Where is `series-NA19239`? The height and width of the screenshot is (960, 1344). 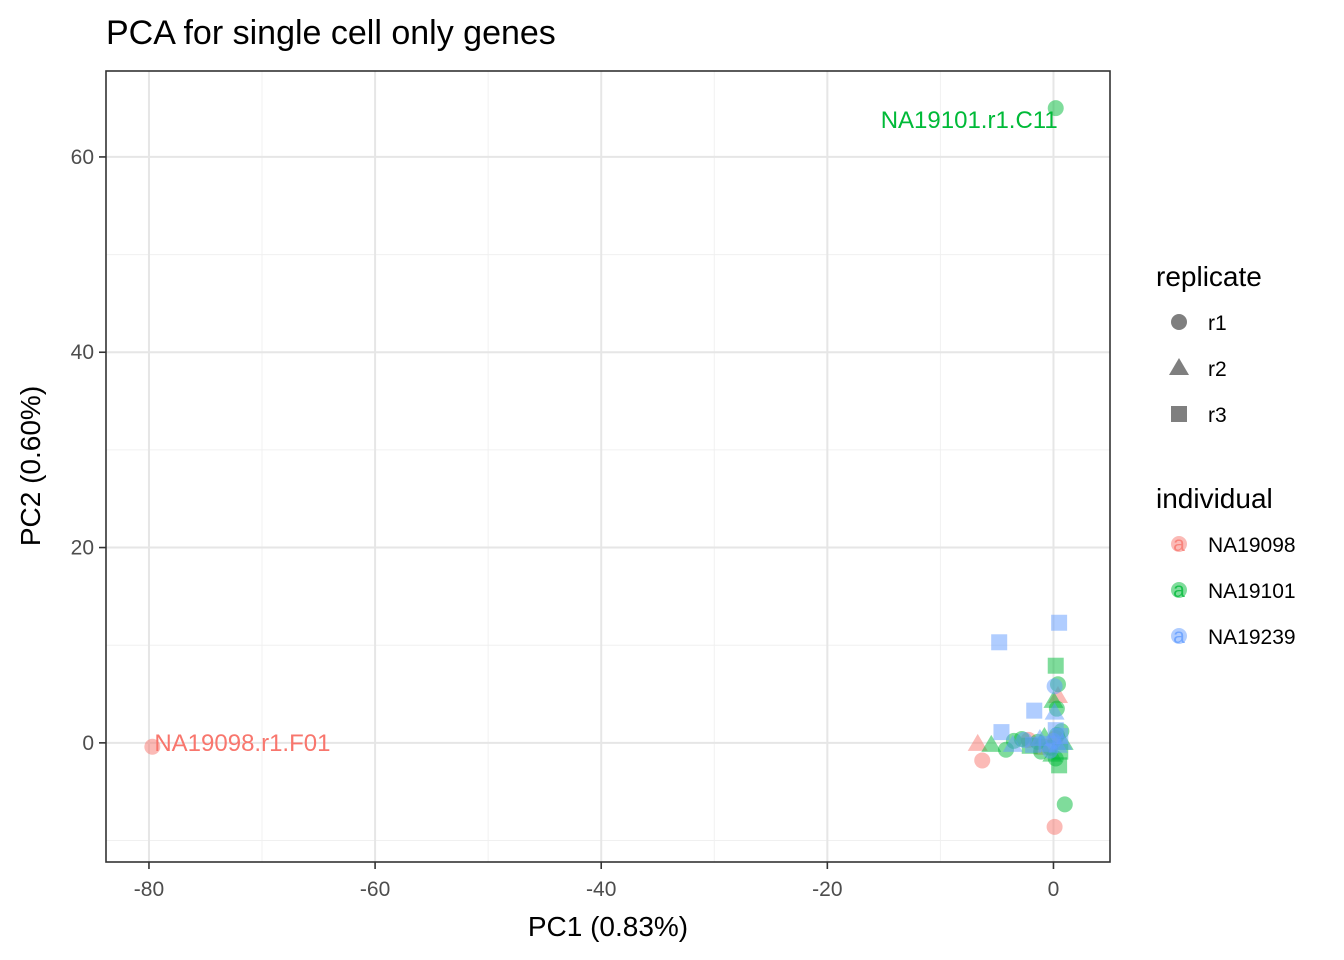
series-NA19239 is located at coordinates (1032, 686).